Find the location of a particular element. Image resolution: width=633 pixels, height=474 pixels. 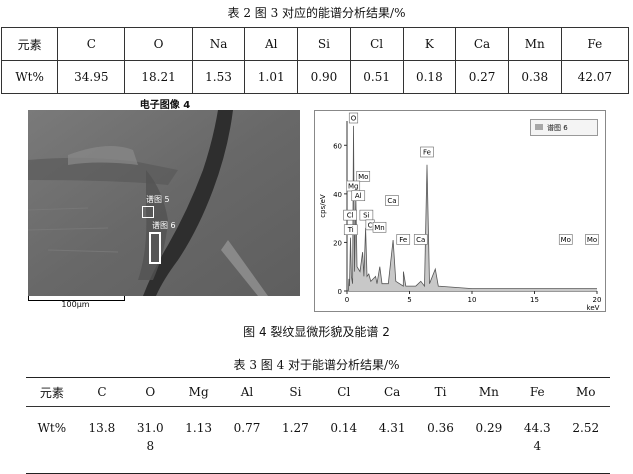

table2-header-k: K is located at coordinates (429, 44).